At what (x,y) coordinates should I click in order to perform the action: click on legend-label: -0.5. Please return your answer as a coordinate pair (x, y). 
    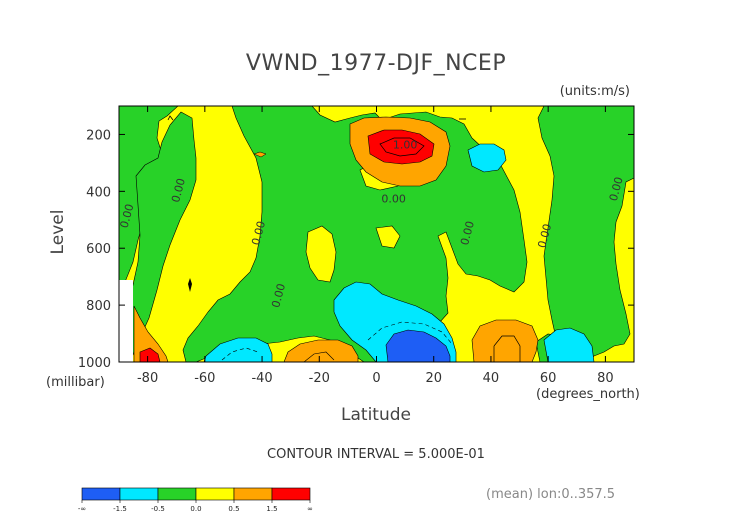
    Looking at the image, I should click on (158, 509).